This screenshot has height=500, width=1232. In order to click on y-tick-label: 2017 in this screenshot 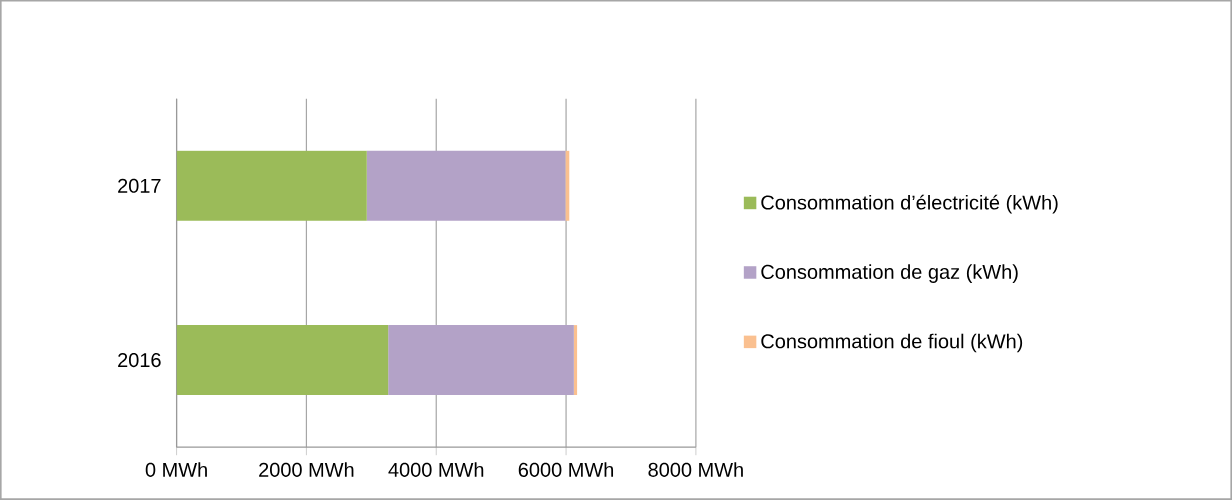, I will do `click(139, 185)`.